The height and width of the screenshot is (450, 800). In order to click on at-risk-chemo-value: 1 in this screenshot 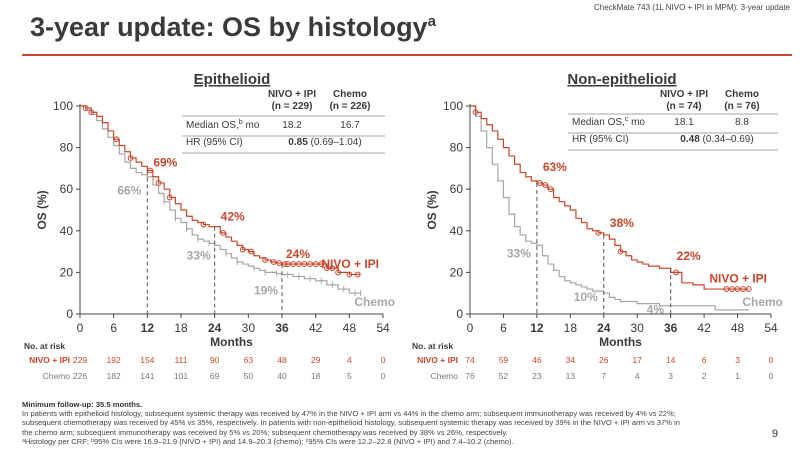, I will do `click(737, 376)`.